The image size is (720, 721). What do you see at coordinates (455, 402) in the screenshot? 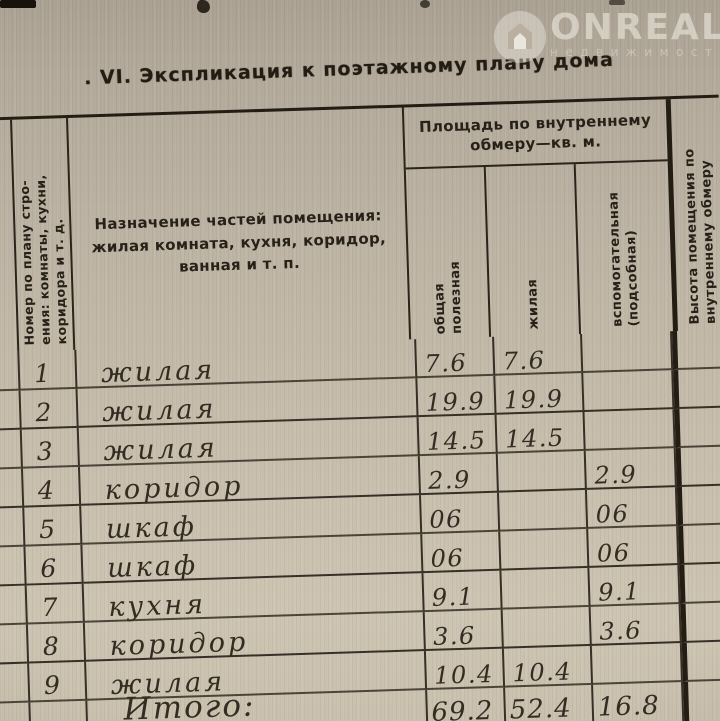
I see `area-total-value: 19.9` at bounding box center [455, 402].